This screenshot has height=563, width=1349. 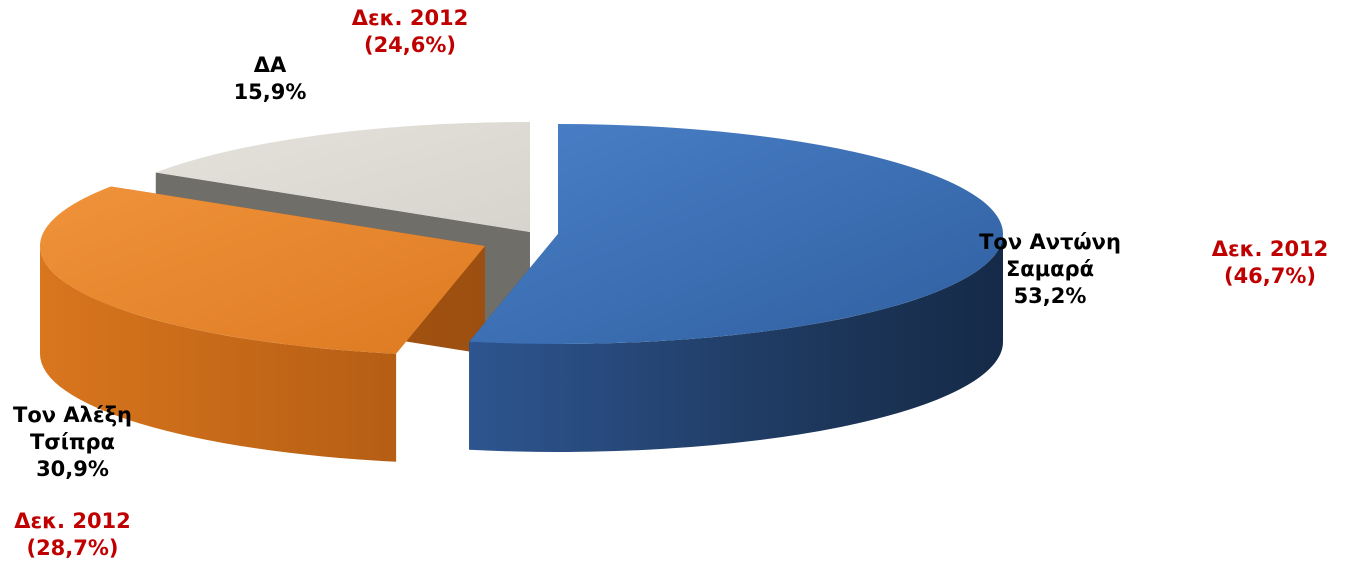 I want to click on slice-tsipras-top-face, so click(x=262, y=270).